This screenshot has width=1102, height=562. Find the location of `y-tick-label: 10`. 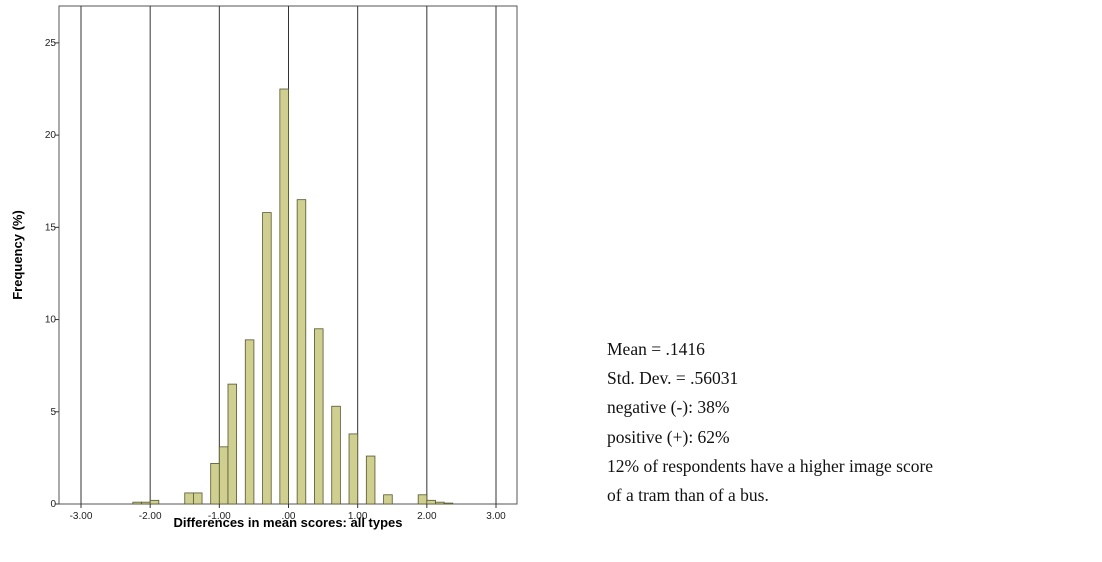

y-tick-label: 10 is located at coordinates (51, 320).